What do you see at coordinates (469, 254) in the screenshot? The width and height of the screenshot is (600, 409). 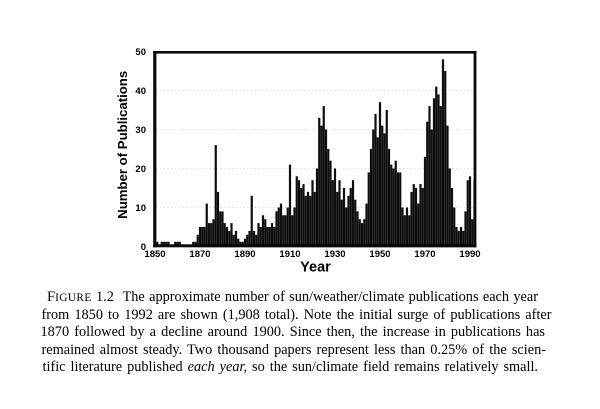 I see `svg-text: 1990` at bounding box center [469, 254].